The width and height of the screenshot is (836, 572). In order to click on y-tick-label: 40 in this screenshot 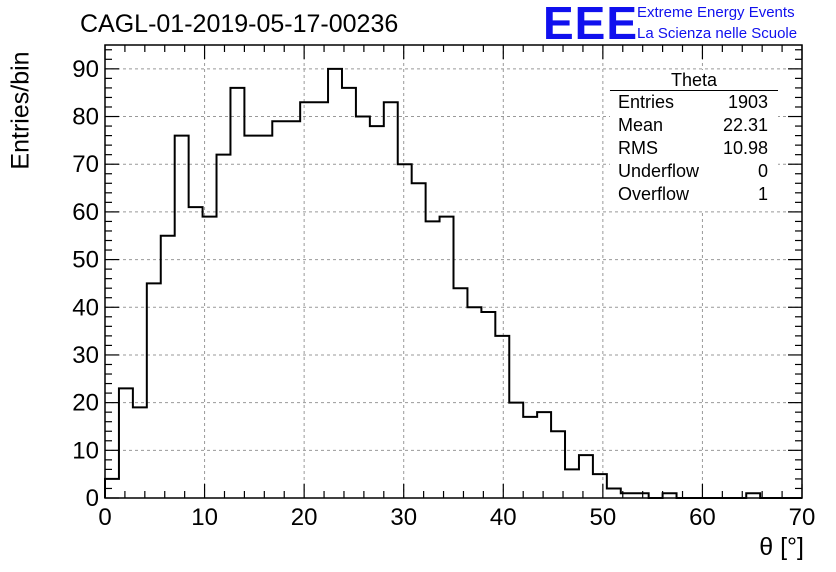, I will do `click(85, 307)`.